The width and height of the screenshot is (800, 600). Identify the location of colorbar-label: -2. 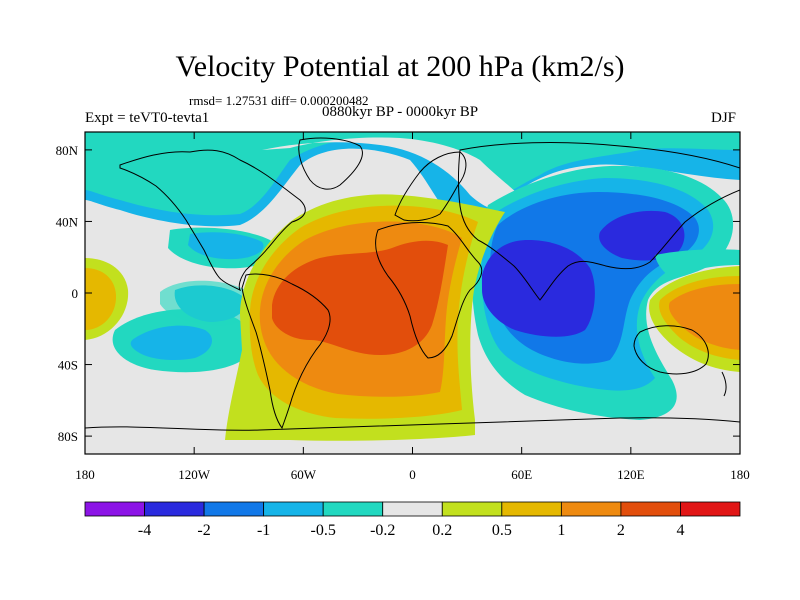
(203, 530).